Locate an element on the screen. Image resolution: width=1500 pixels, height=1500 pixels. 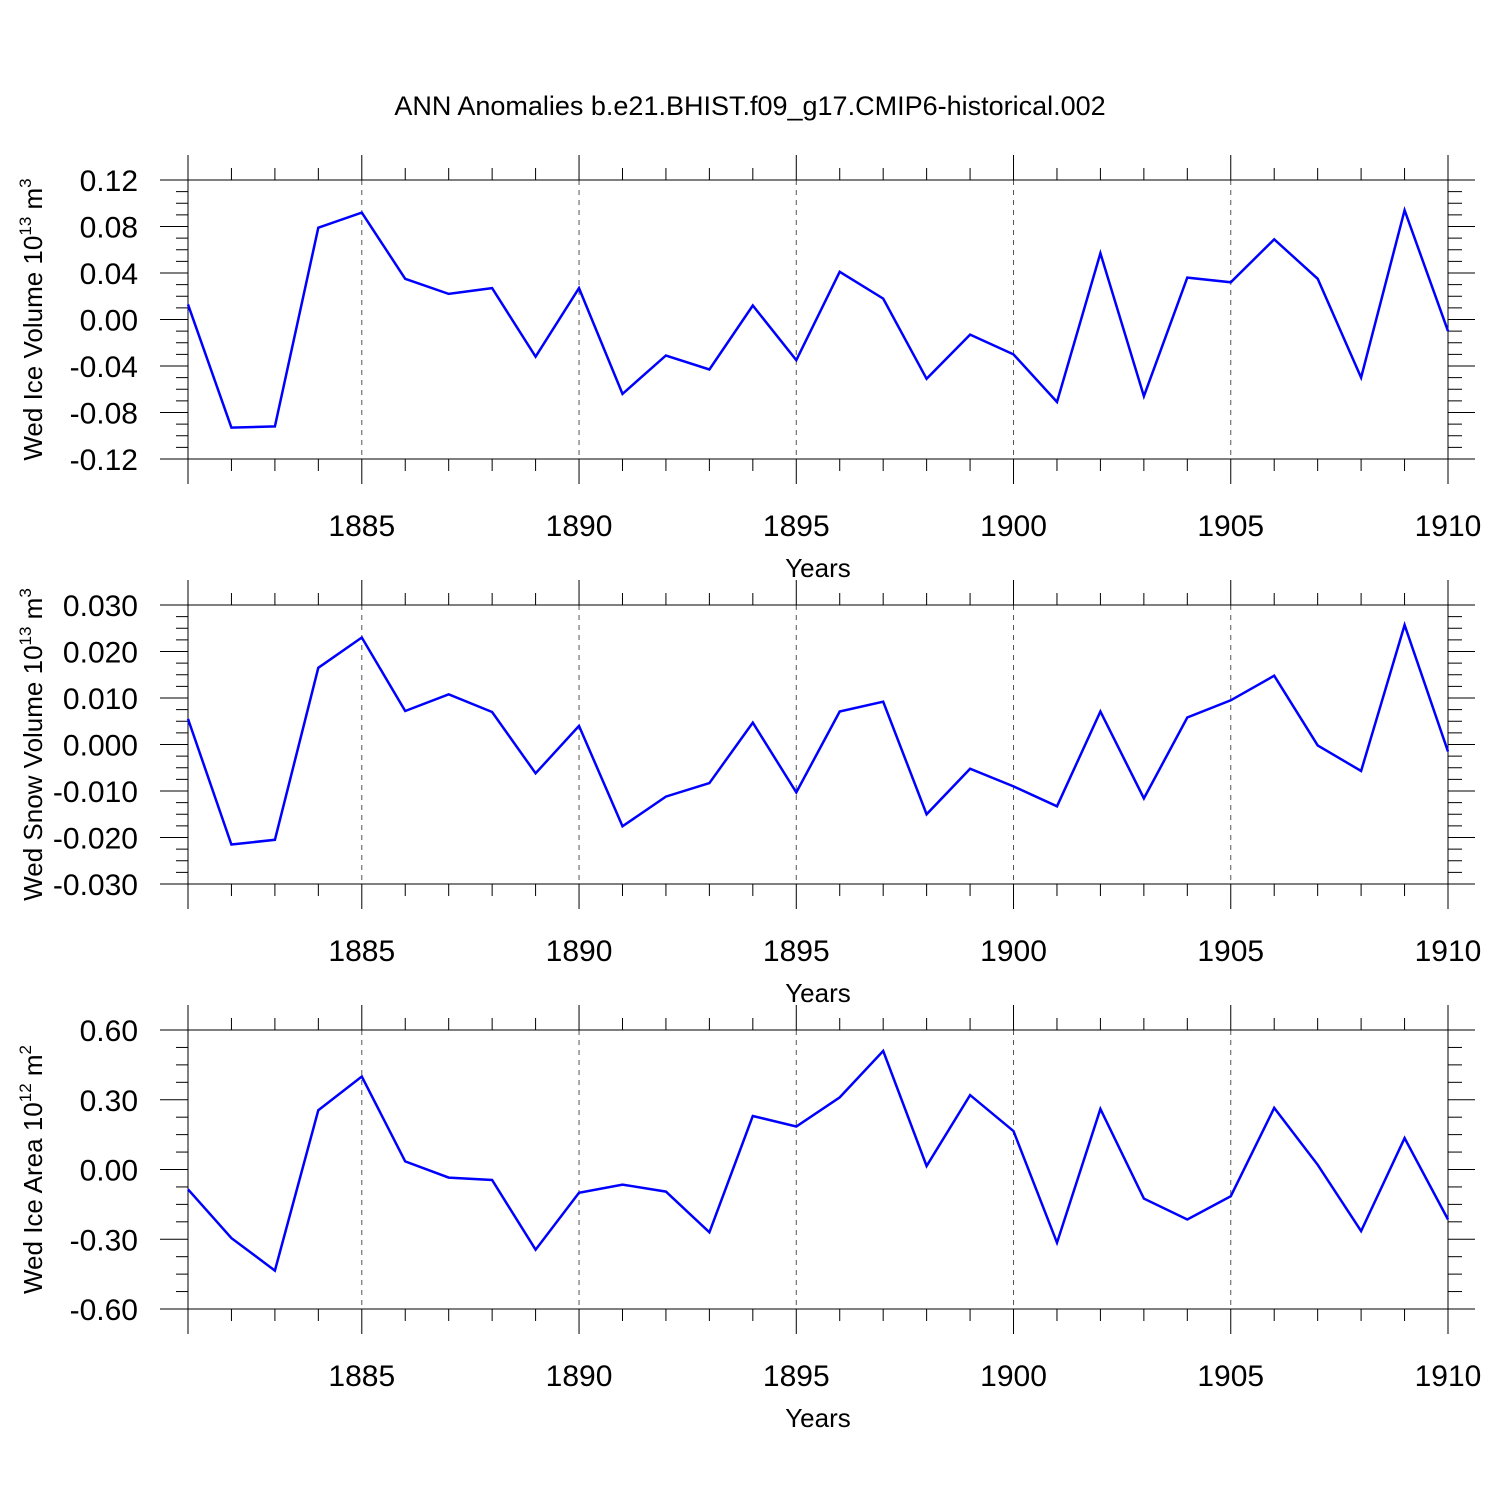
y-tick-label: 0.000 is located at coordinates (100, 746).